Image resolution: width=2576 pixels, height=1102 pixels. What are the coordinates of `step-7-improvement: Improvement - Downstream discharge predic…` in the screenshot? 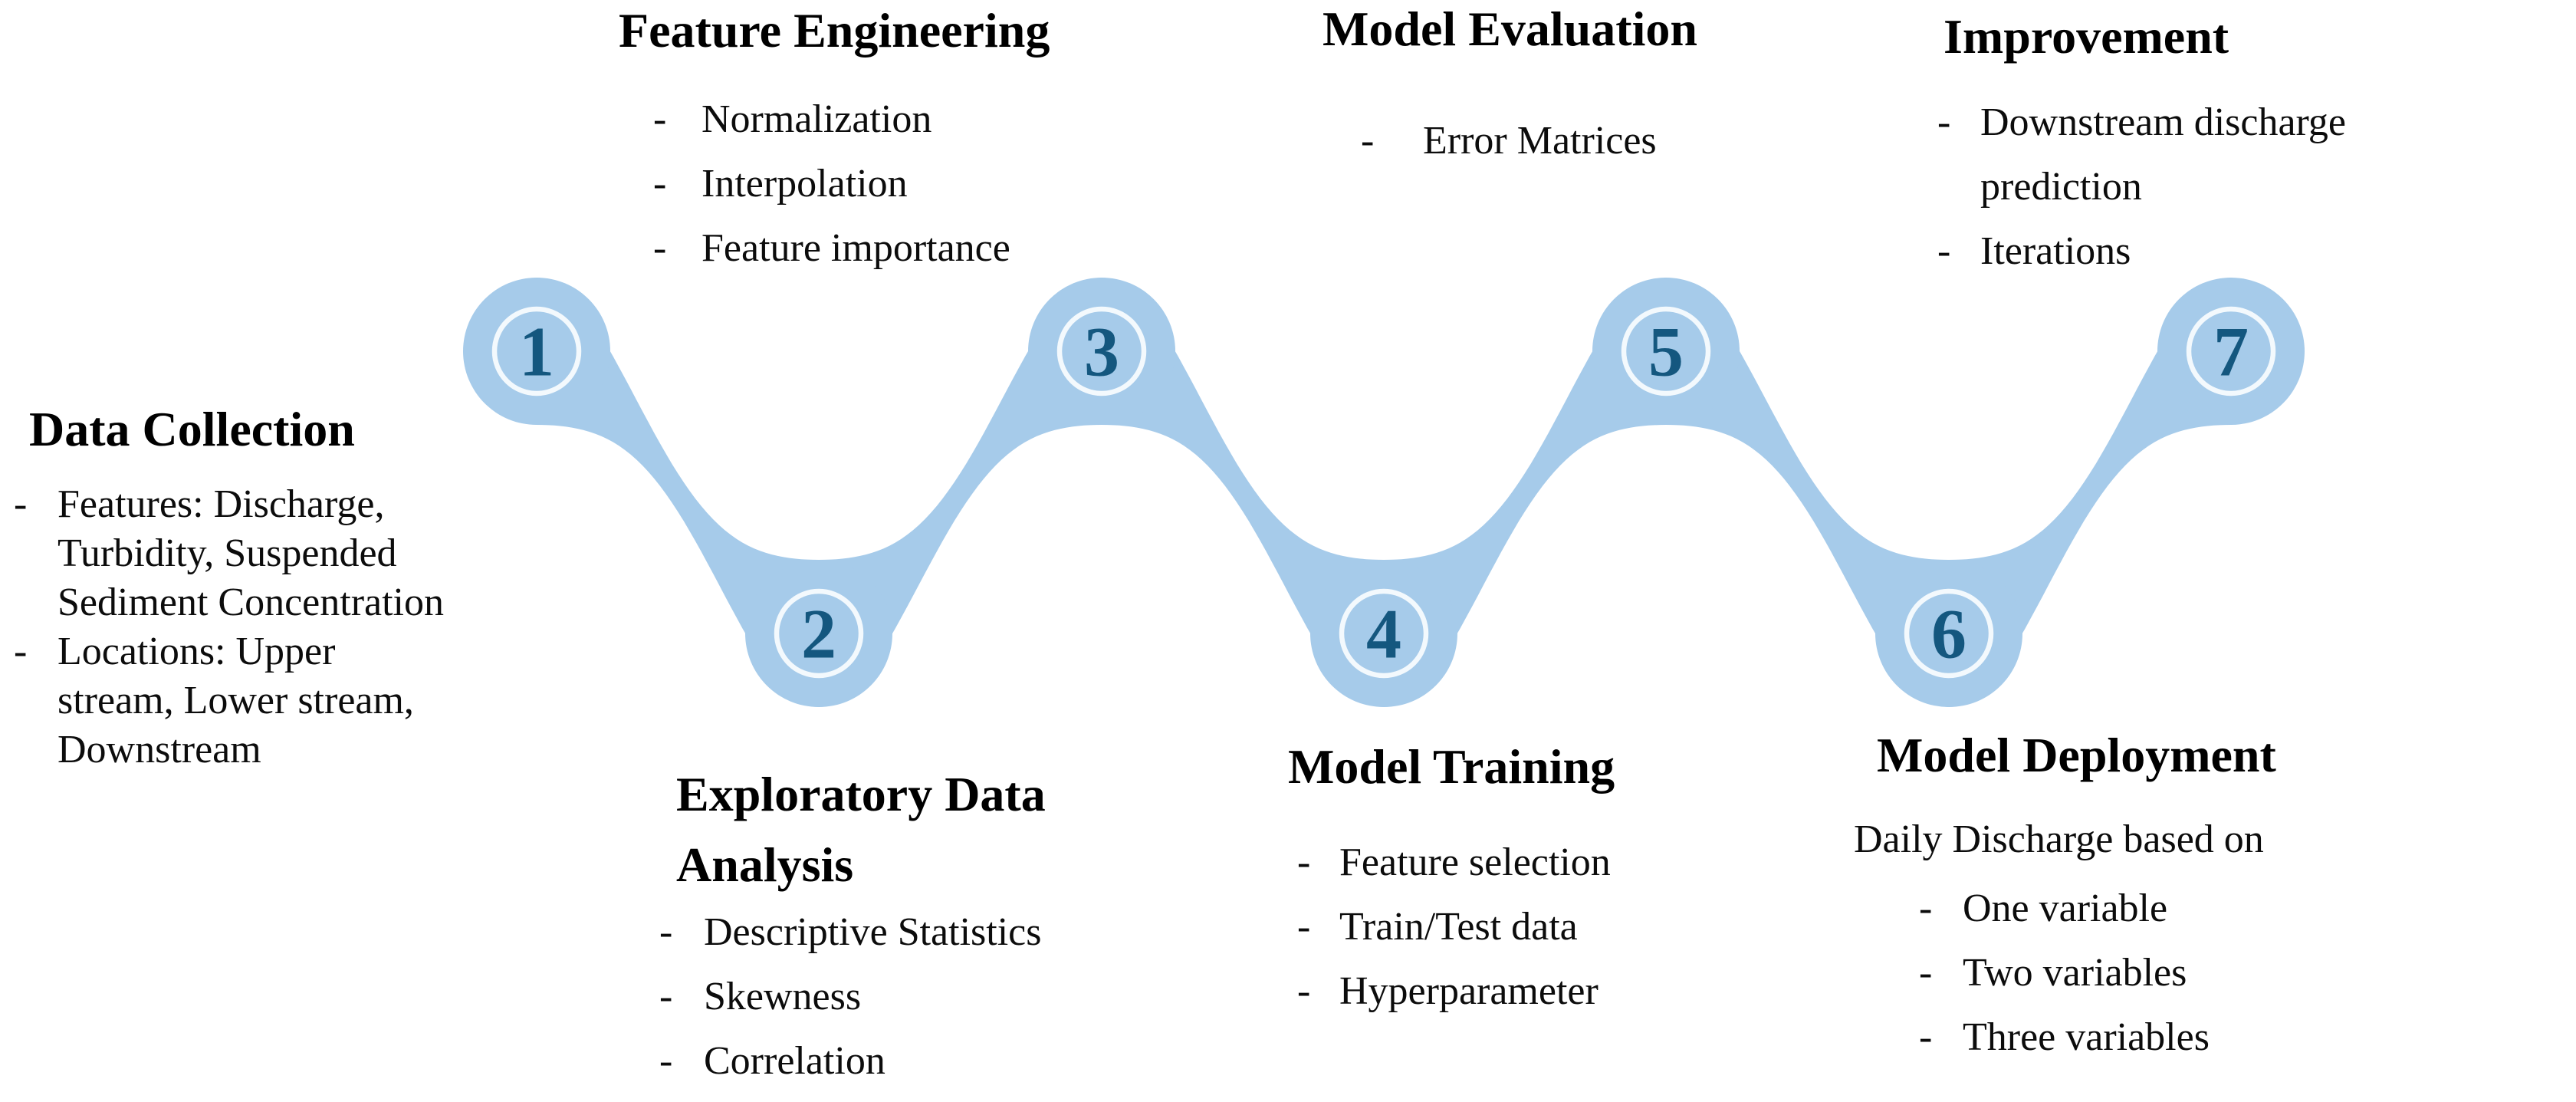 It's located at (2250, 147).